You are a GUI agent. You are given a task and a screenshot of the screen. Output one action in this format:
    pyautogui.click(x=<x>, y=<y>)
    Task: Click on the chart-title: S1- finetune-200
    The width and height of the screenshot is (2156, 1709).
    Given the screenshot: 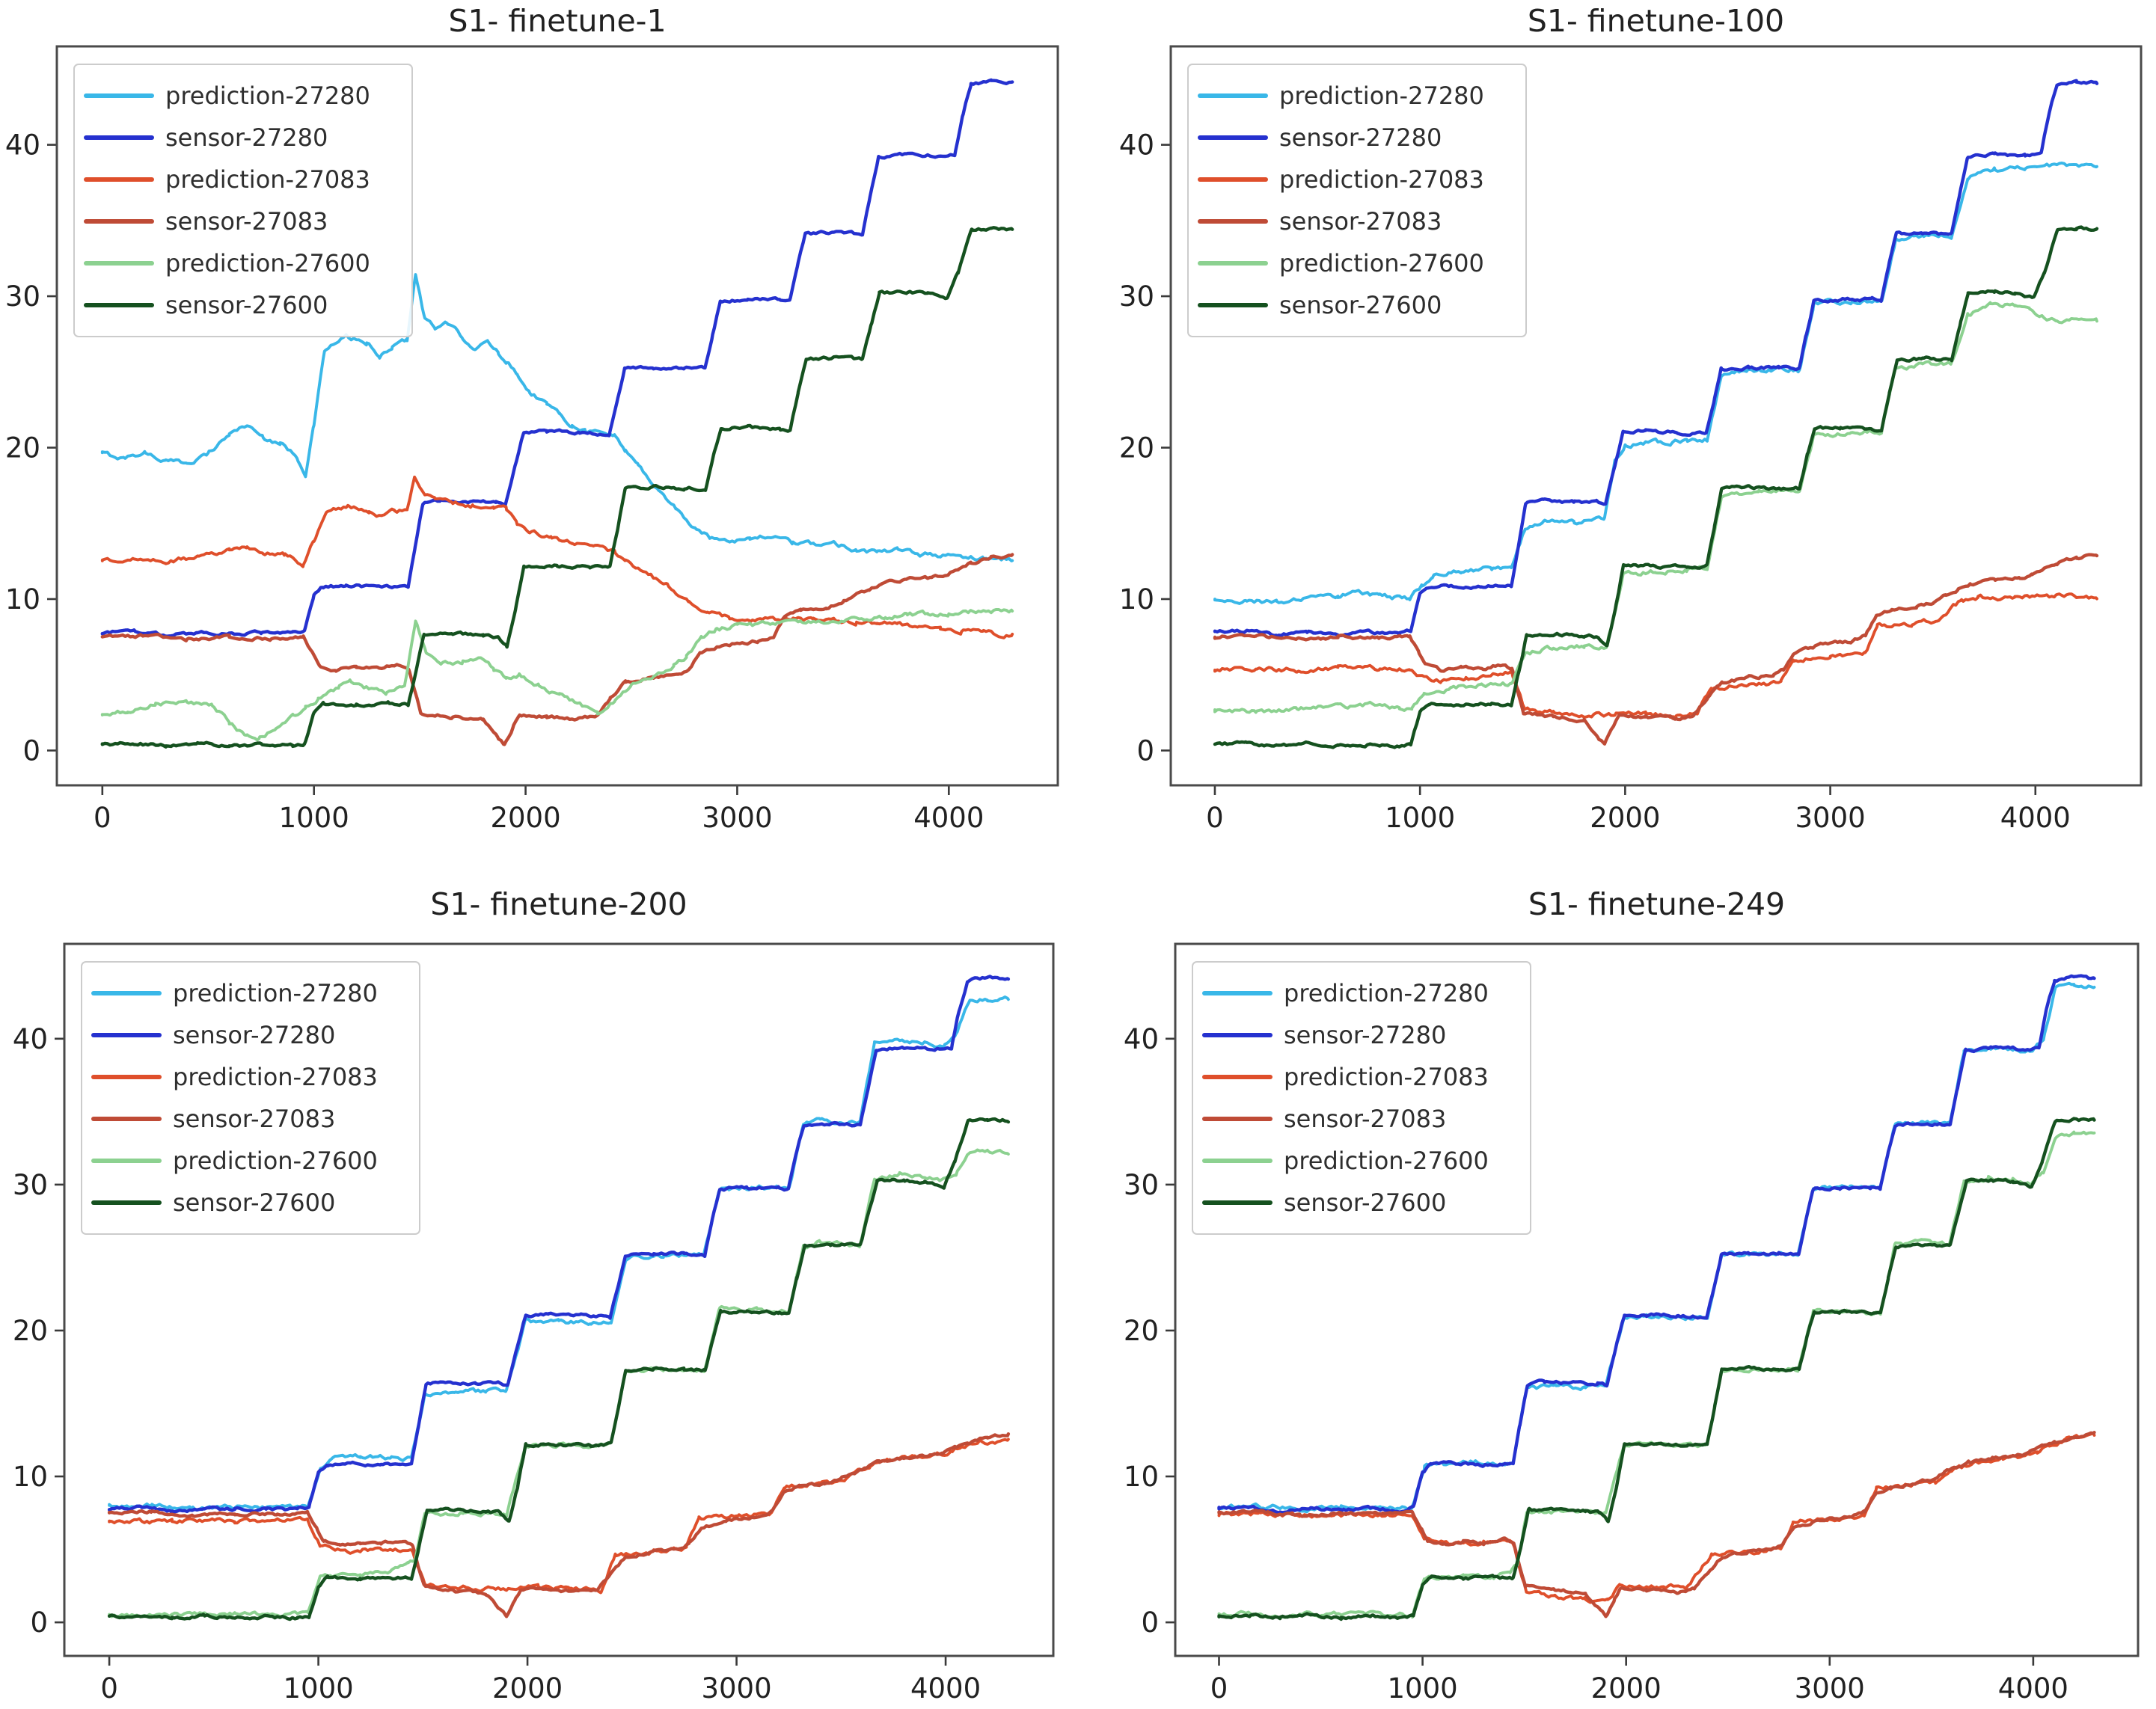 What is the action you would take?
    pyautogui.click(x=558, y=904)
    